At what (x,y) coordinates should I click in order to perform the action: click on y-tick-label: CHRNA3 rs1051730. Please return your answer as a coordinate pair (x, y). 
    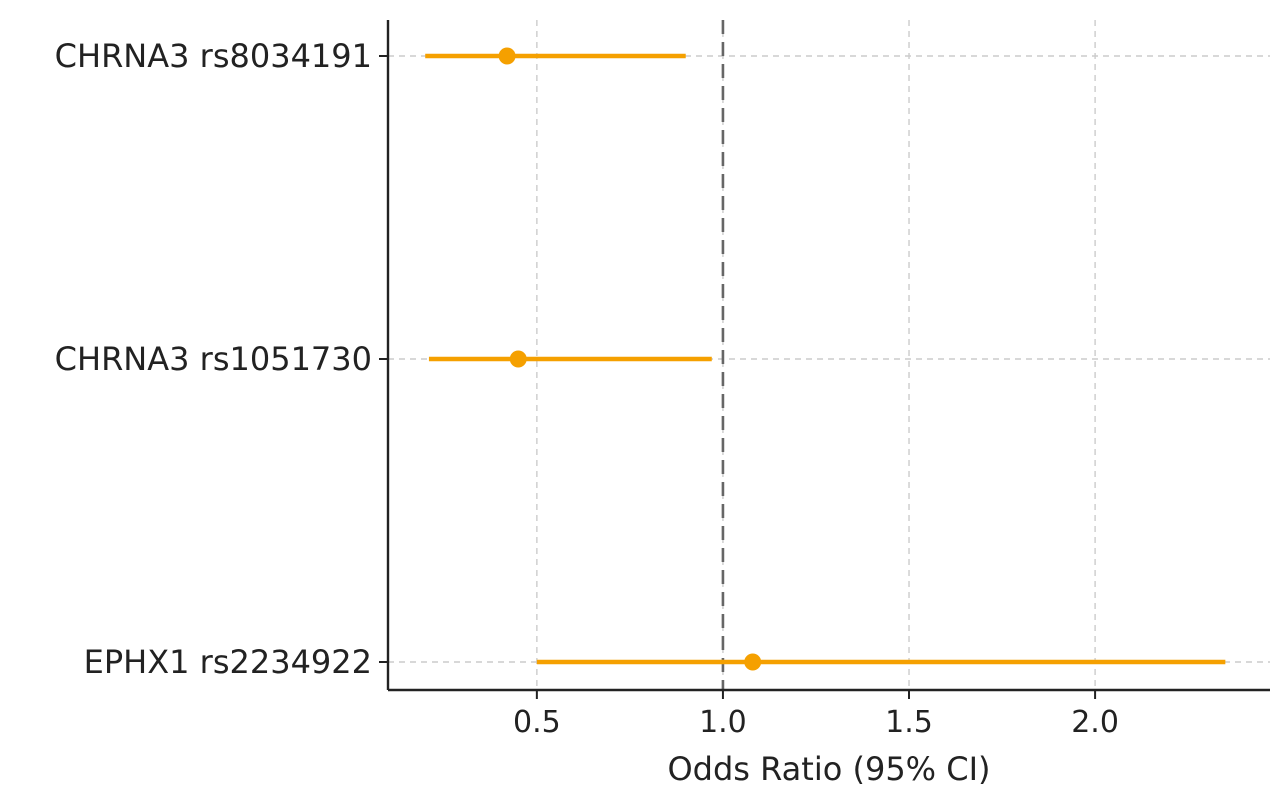
    Looking at the image, I should click on (213, 359).